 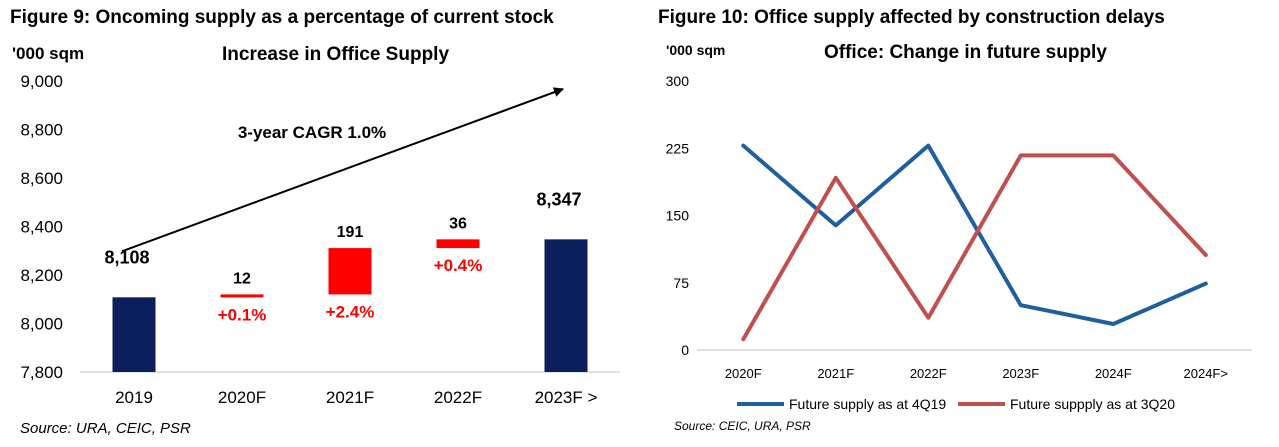 What do you see at coordinates (458, 223) in the screenshot?
I see `data-label: 36` at bounding box center [458, 223].